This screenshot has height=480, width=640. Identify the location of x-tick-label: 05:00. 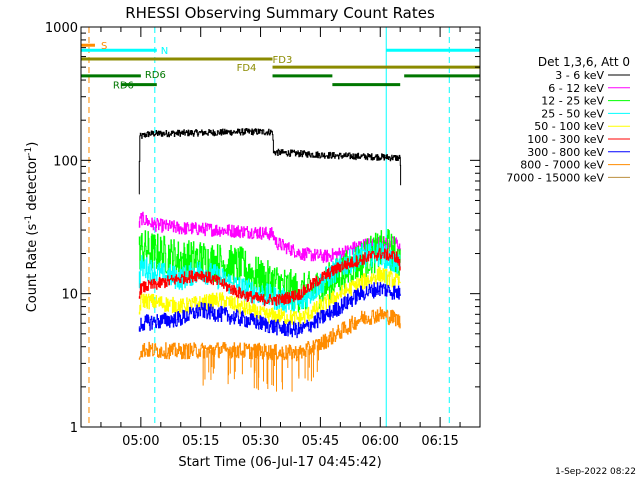
(140, 441).